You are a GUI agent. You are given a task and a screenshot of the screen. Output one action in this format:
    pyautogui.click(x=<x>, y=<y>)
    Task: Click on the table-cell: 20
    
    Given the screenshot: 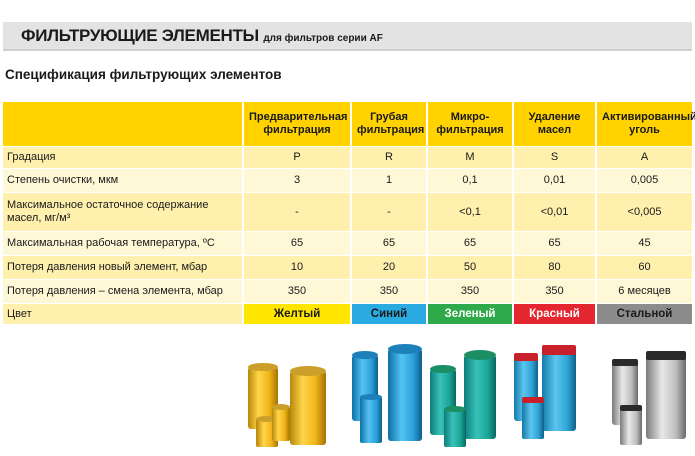 What is the action you would take?
    pyautogui.click(x=389, y=267)
    